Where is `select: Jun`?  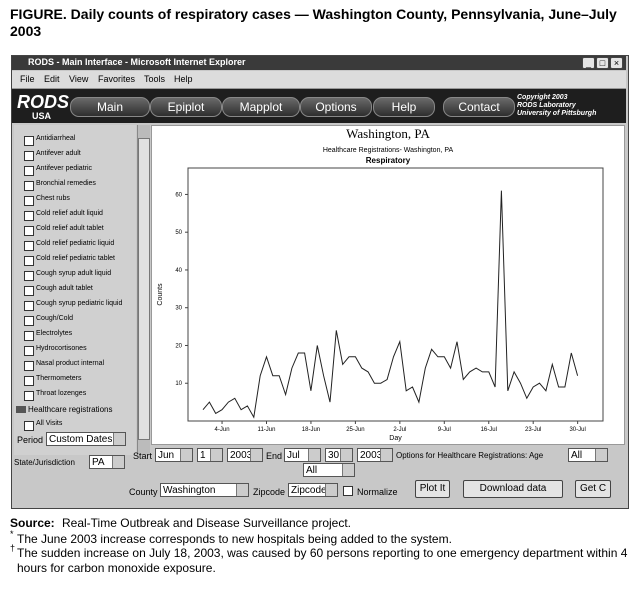 select: Jun is located at coordinates (174, 455).